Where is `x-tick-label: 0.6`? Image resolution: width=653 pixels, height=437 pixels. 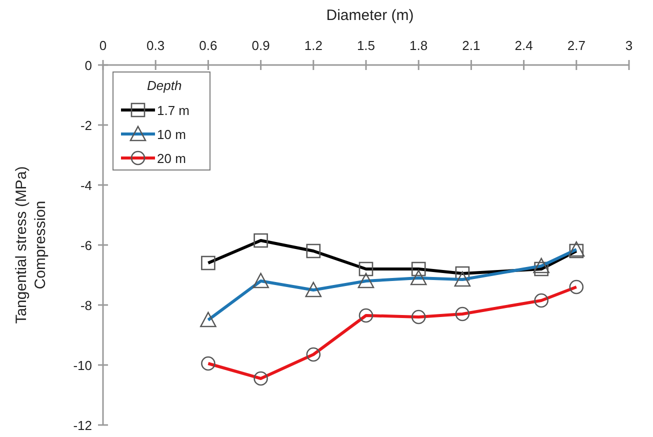 x-tick-label: 0.6 is located at coordinates (208, 45).